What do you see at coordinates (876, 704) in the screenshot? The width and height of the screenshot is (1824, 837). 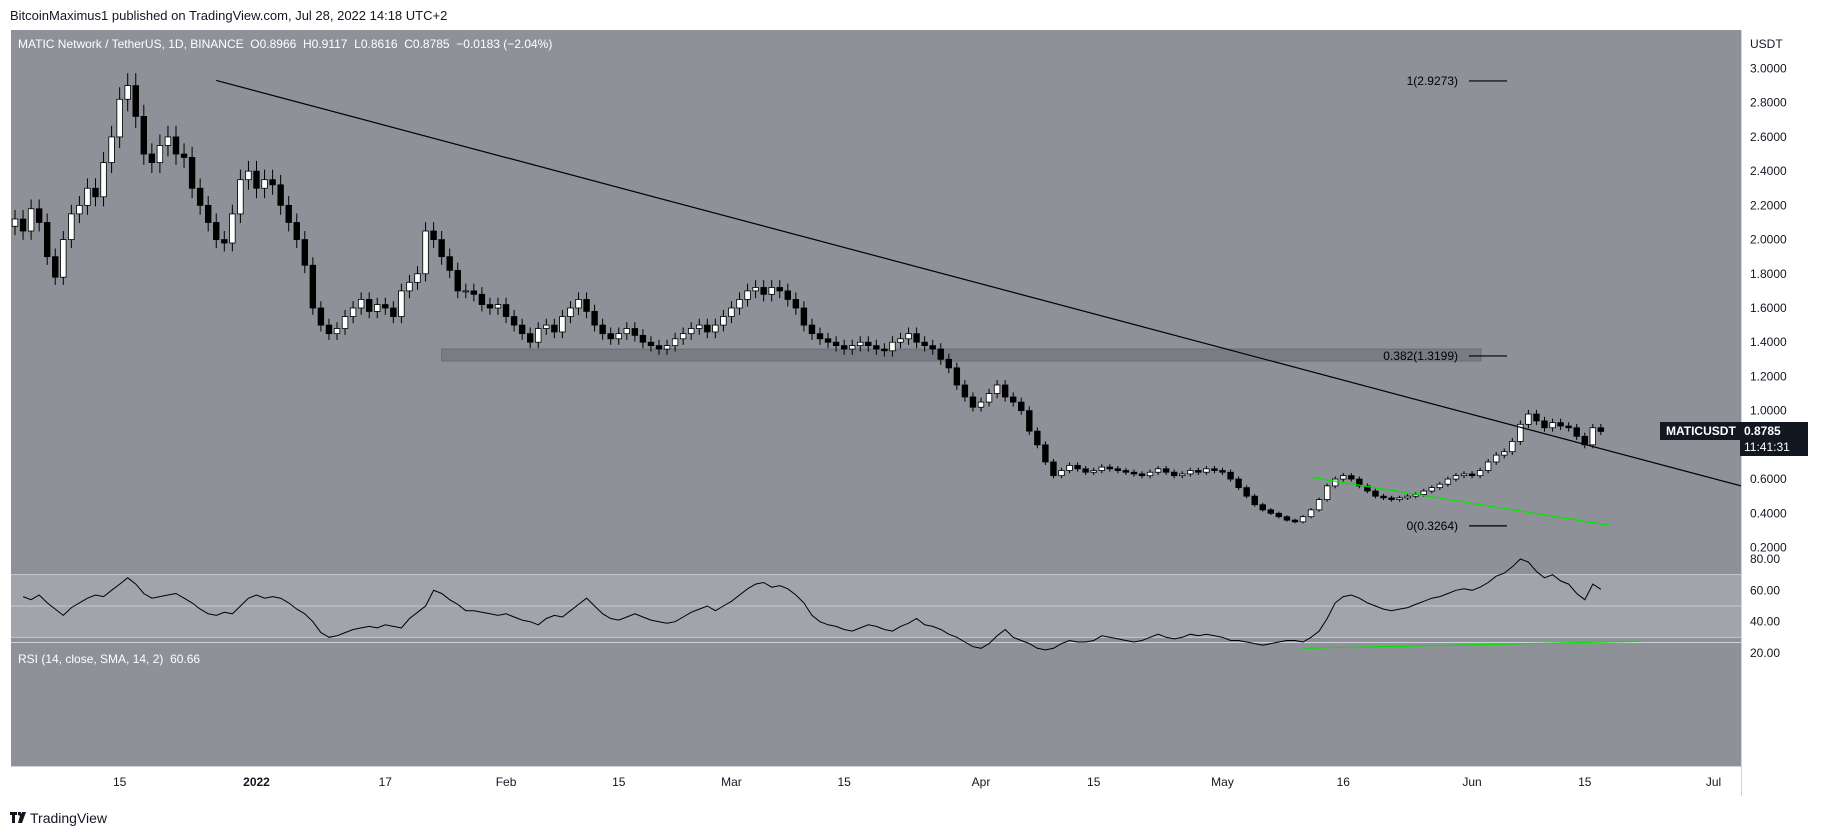 I see `rsi-plot-area` at bounding box center [876, 704].